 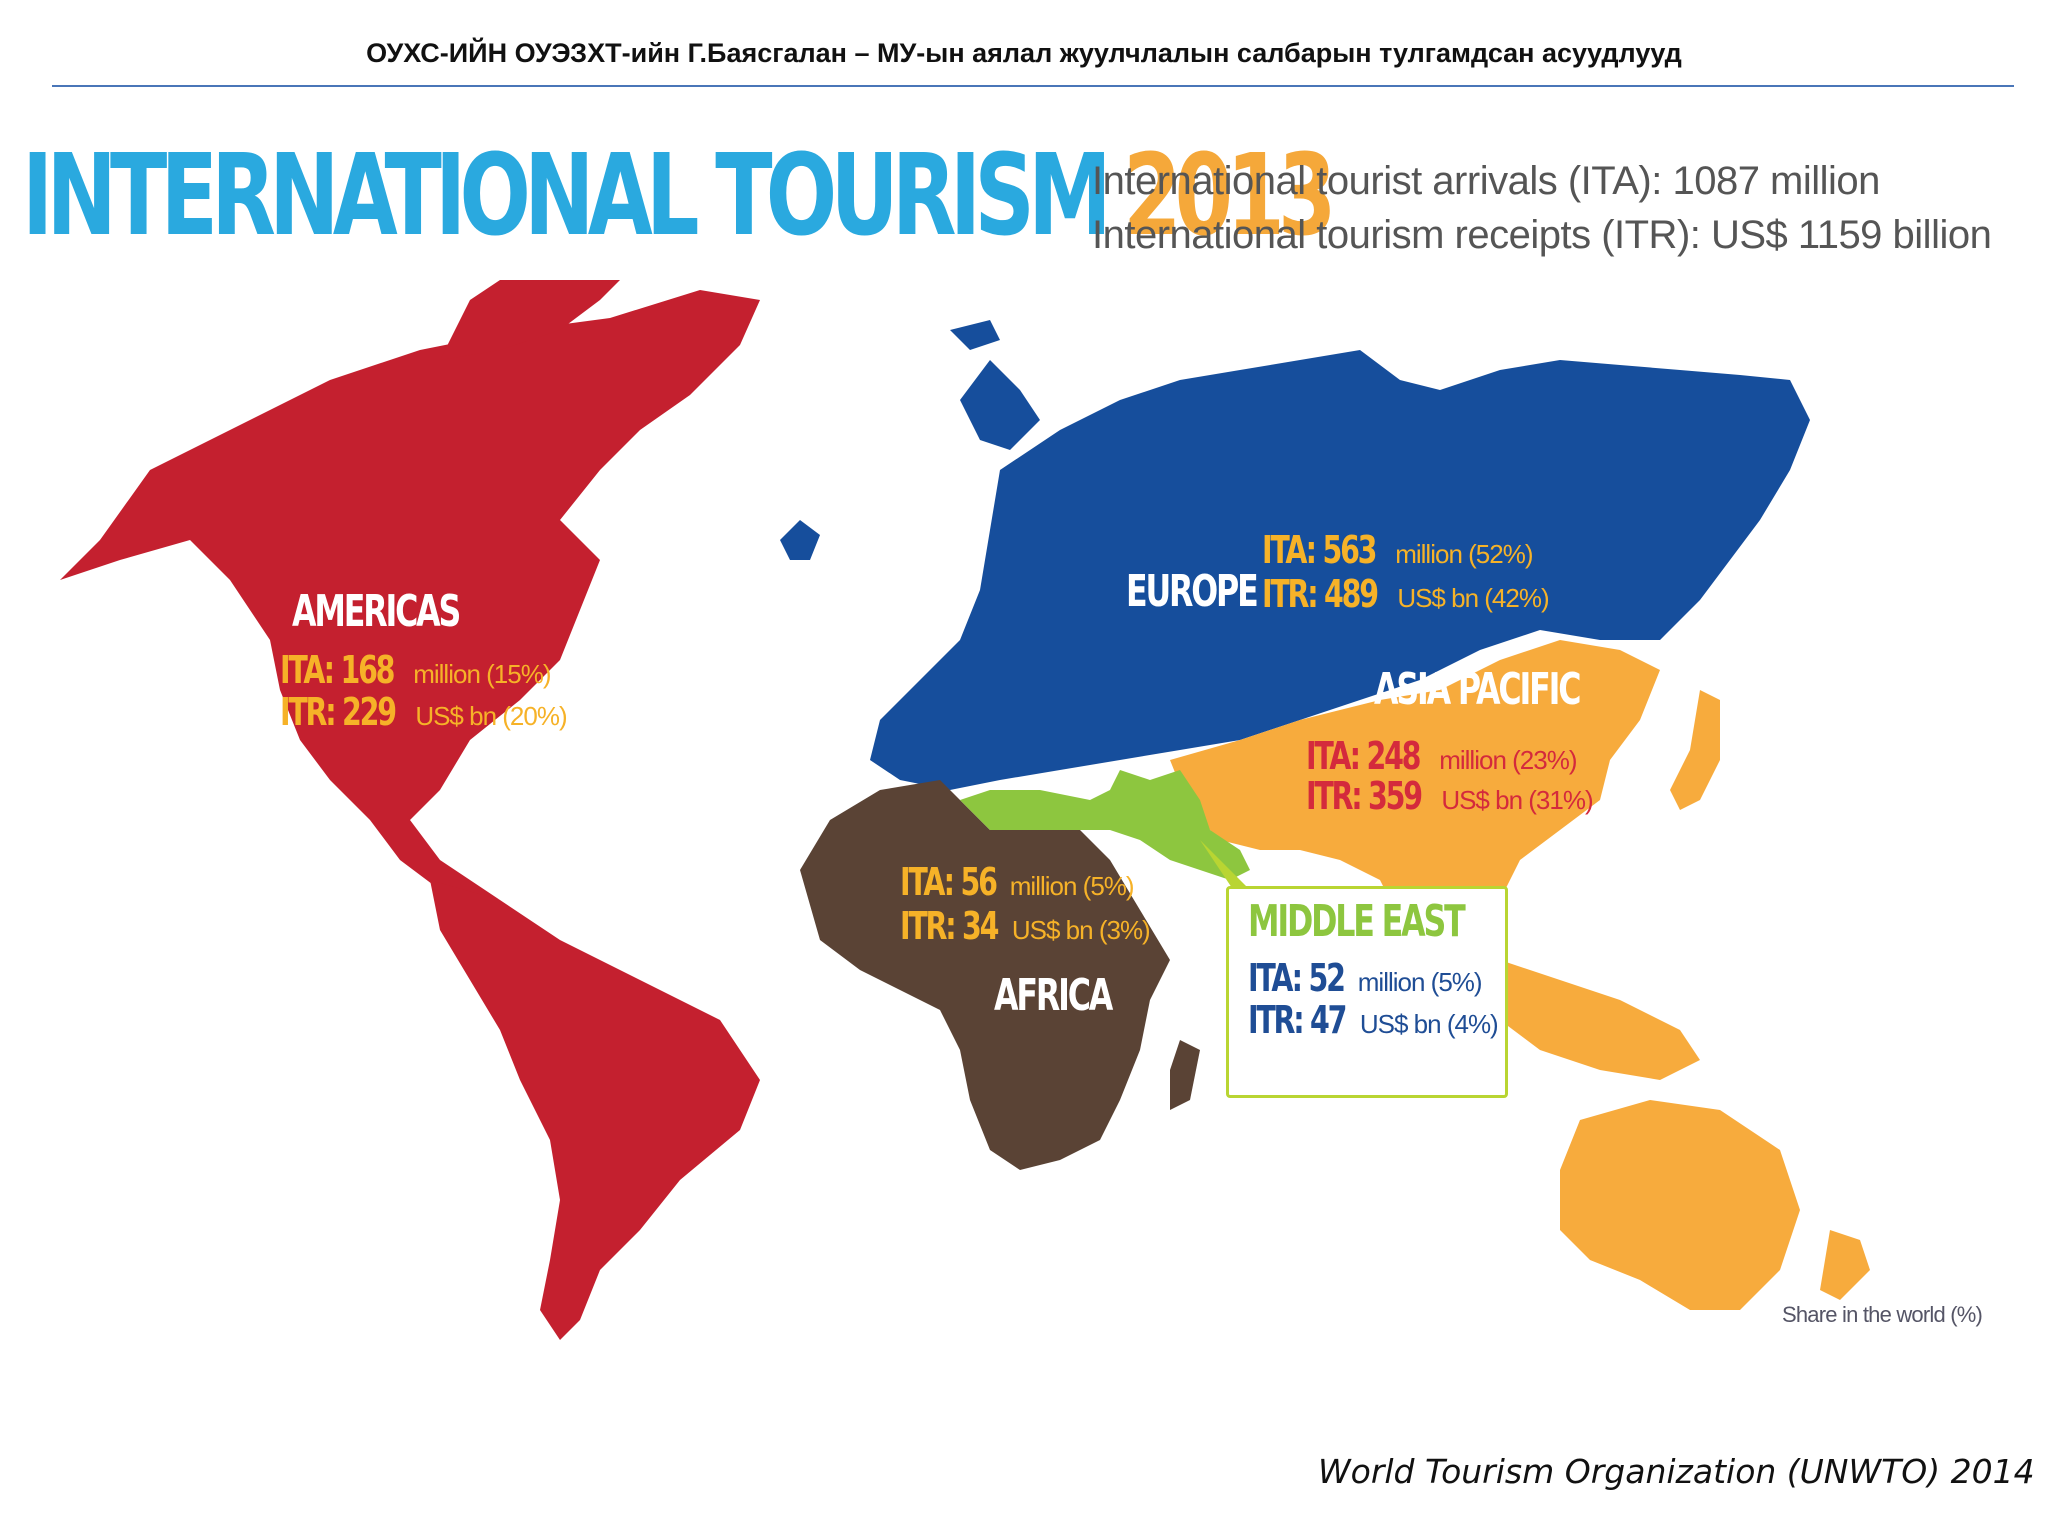 I want to click on americas-itr: ITR: 229 US$ bn (20%), so click(x=424, y=712).